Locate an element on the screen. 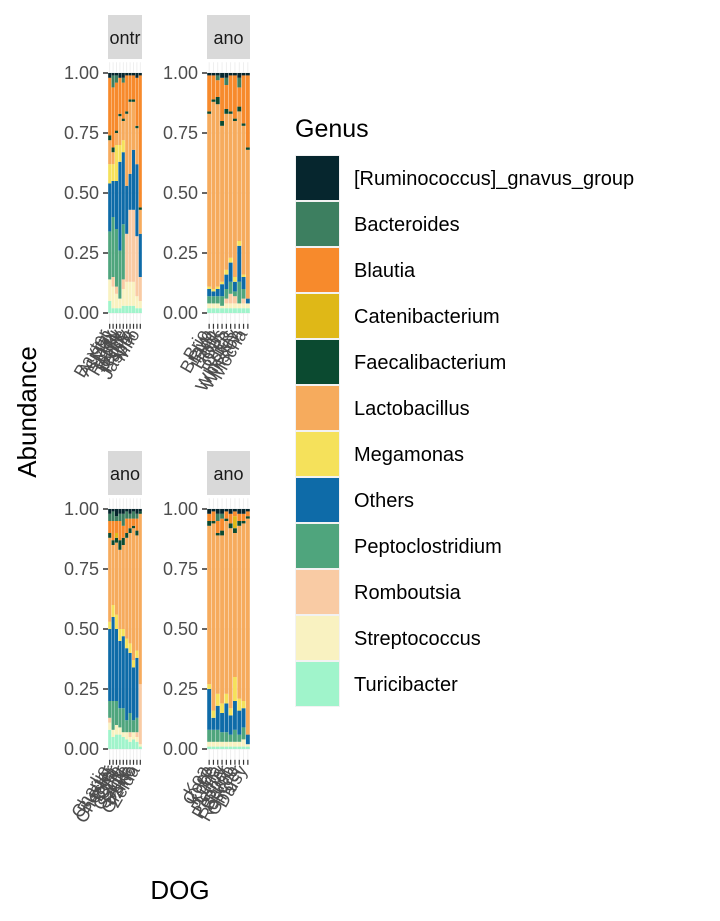  legend-label: Turicibacter is located at coordinates (406, 685).